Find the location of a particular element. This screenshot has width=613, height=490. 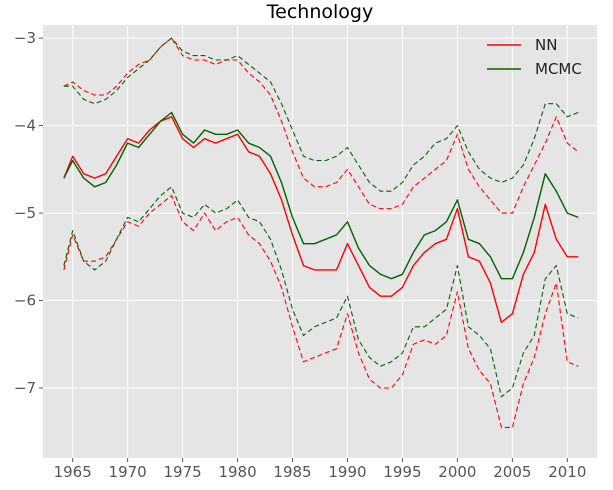

y-tick-label: −7 is located at coordinates (25, 388).